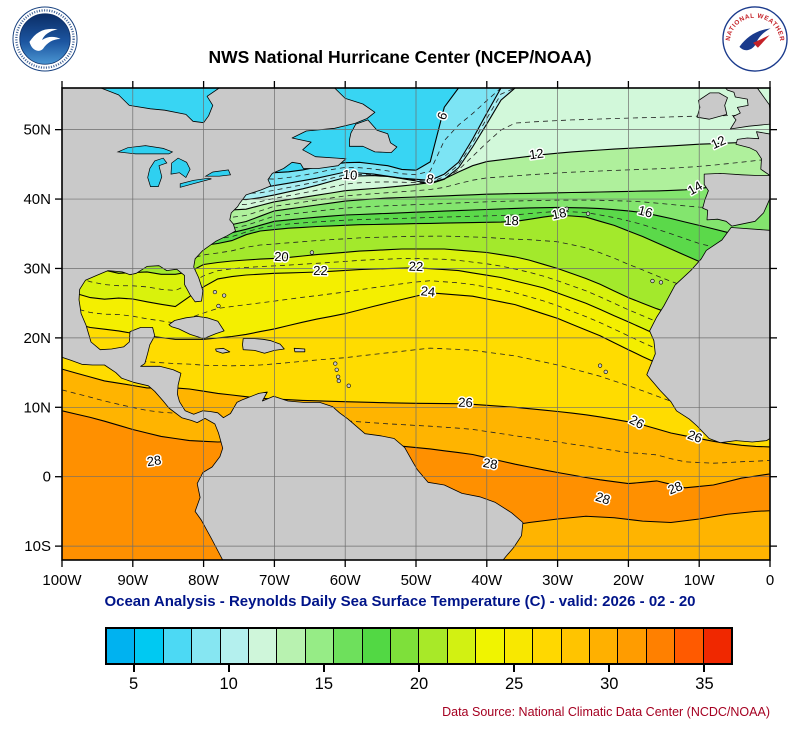 The width and height of the screenshot is (800, 737). I want to click on nws-bird-icon, so click(755, 39).